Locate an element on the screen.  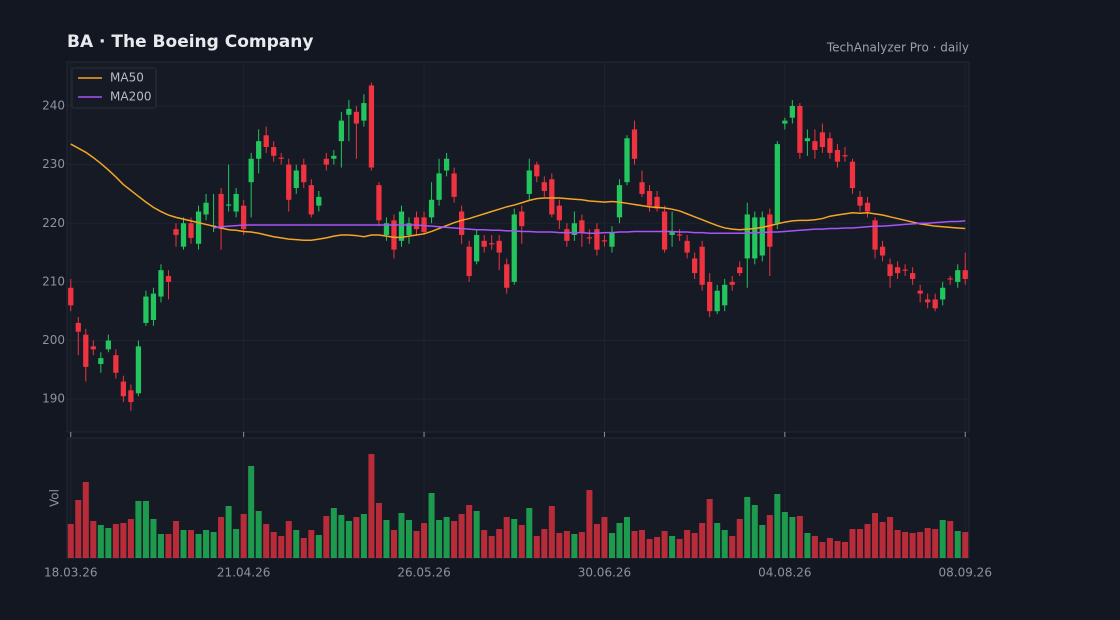
y-tick-label: 210 is located at coordinates (53, 281).